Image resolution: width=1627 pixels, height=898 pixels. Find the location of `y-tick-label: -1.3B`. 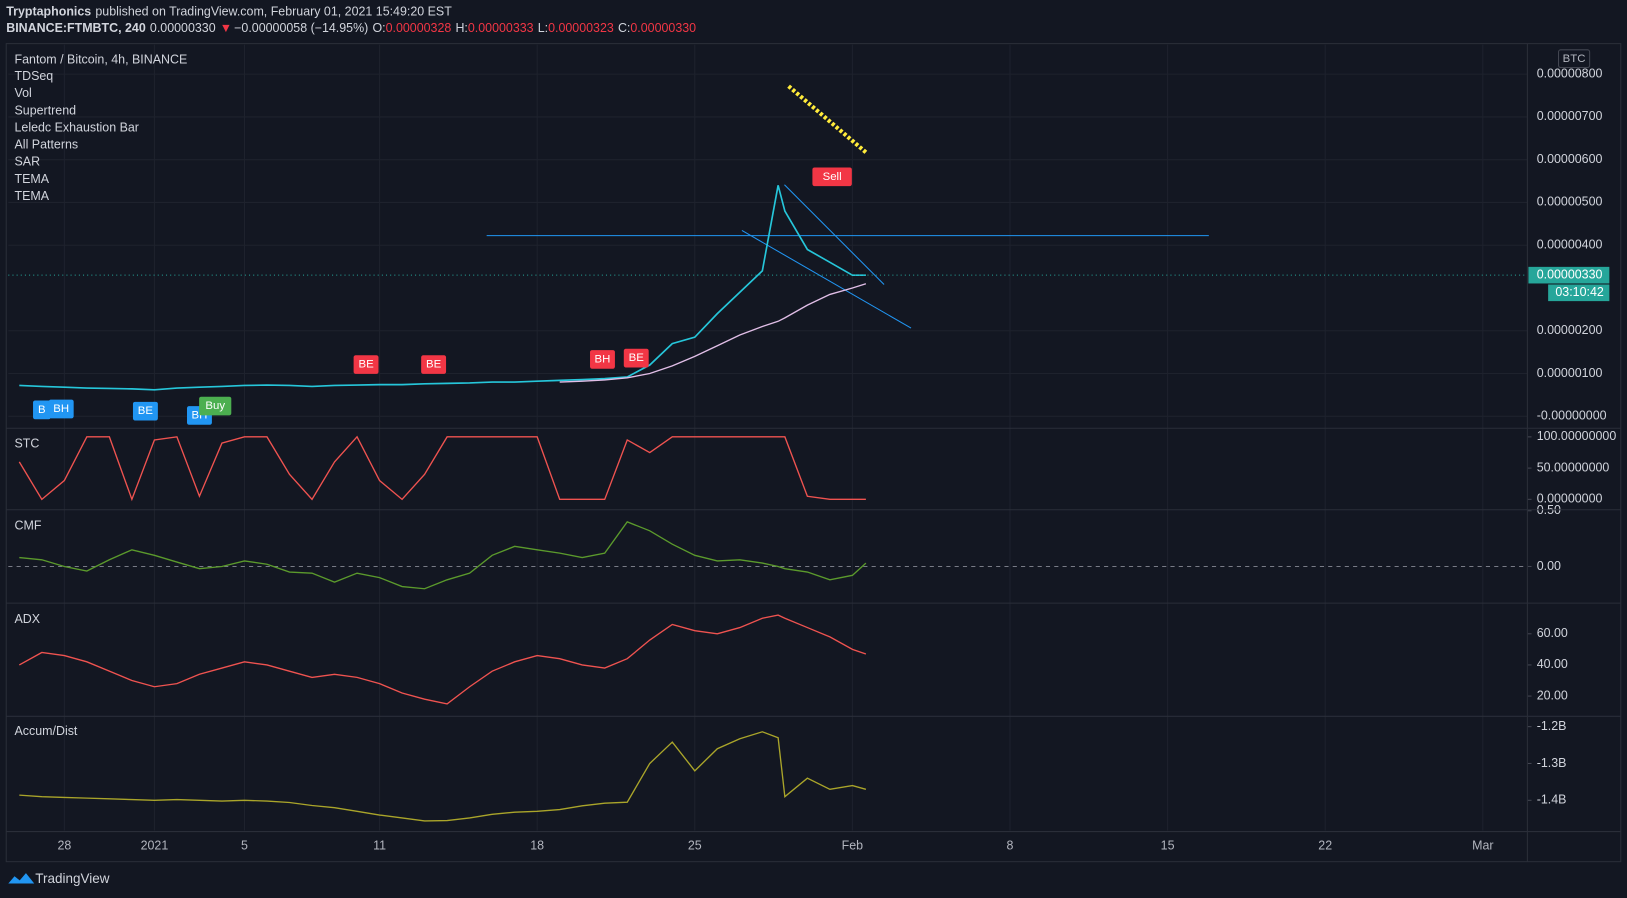

y-tick-label: -1.3B is located at coordinates (1552, 763).